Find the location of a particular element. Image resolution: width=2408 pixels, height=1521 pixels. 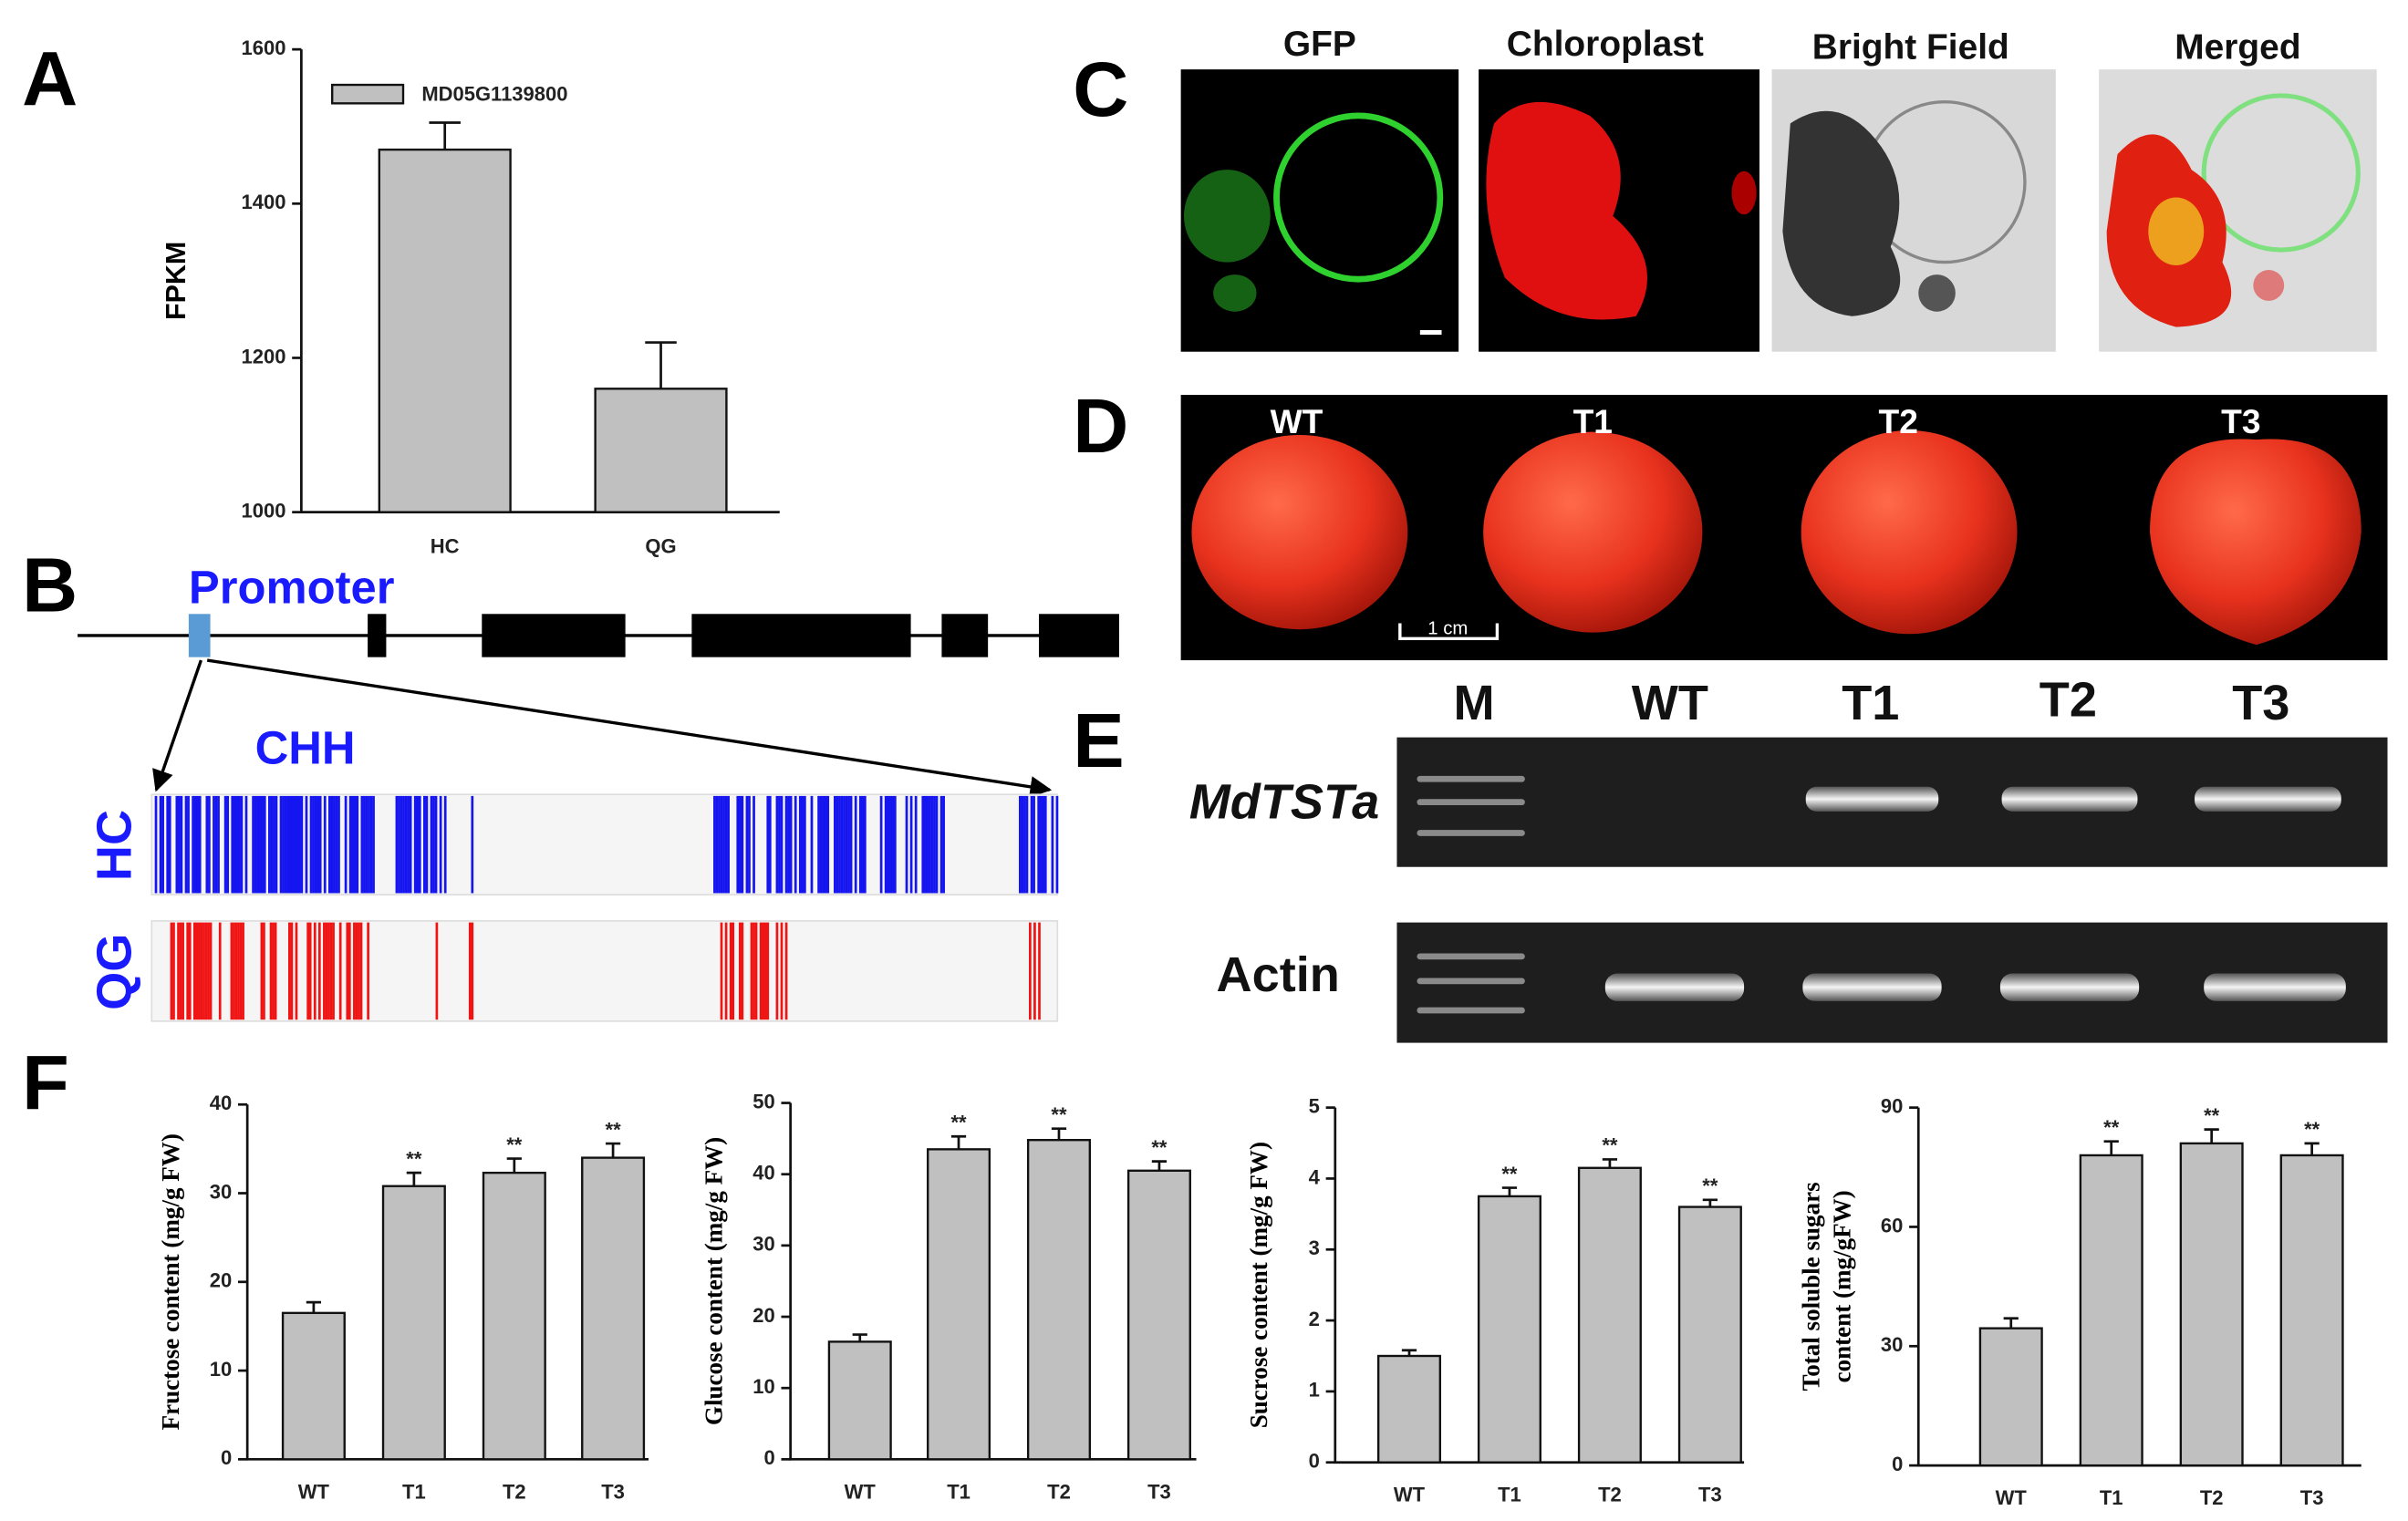

fruit-label: T1 is located at coordinates (1593, 421).